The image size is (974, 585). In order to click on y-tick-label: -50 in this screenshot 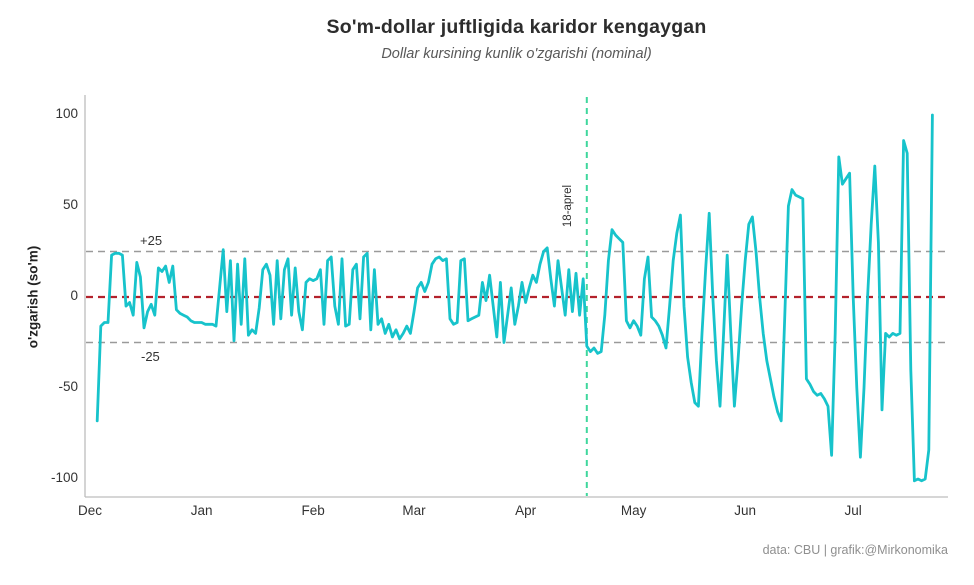, I will do `click(68, 386)`.